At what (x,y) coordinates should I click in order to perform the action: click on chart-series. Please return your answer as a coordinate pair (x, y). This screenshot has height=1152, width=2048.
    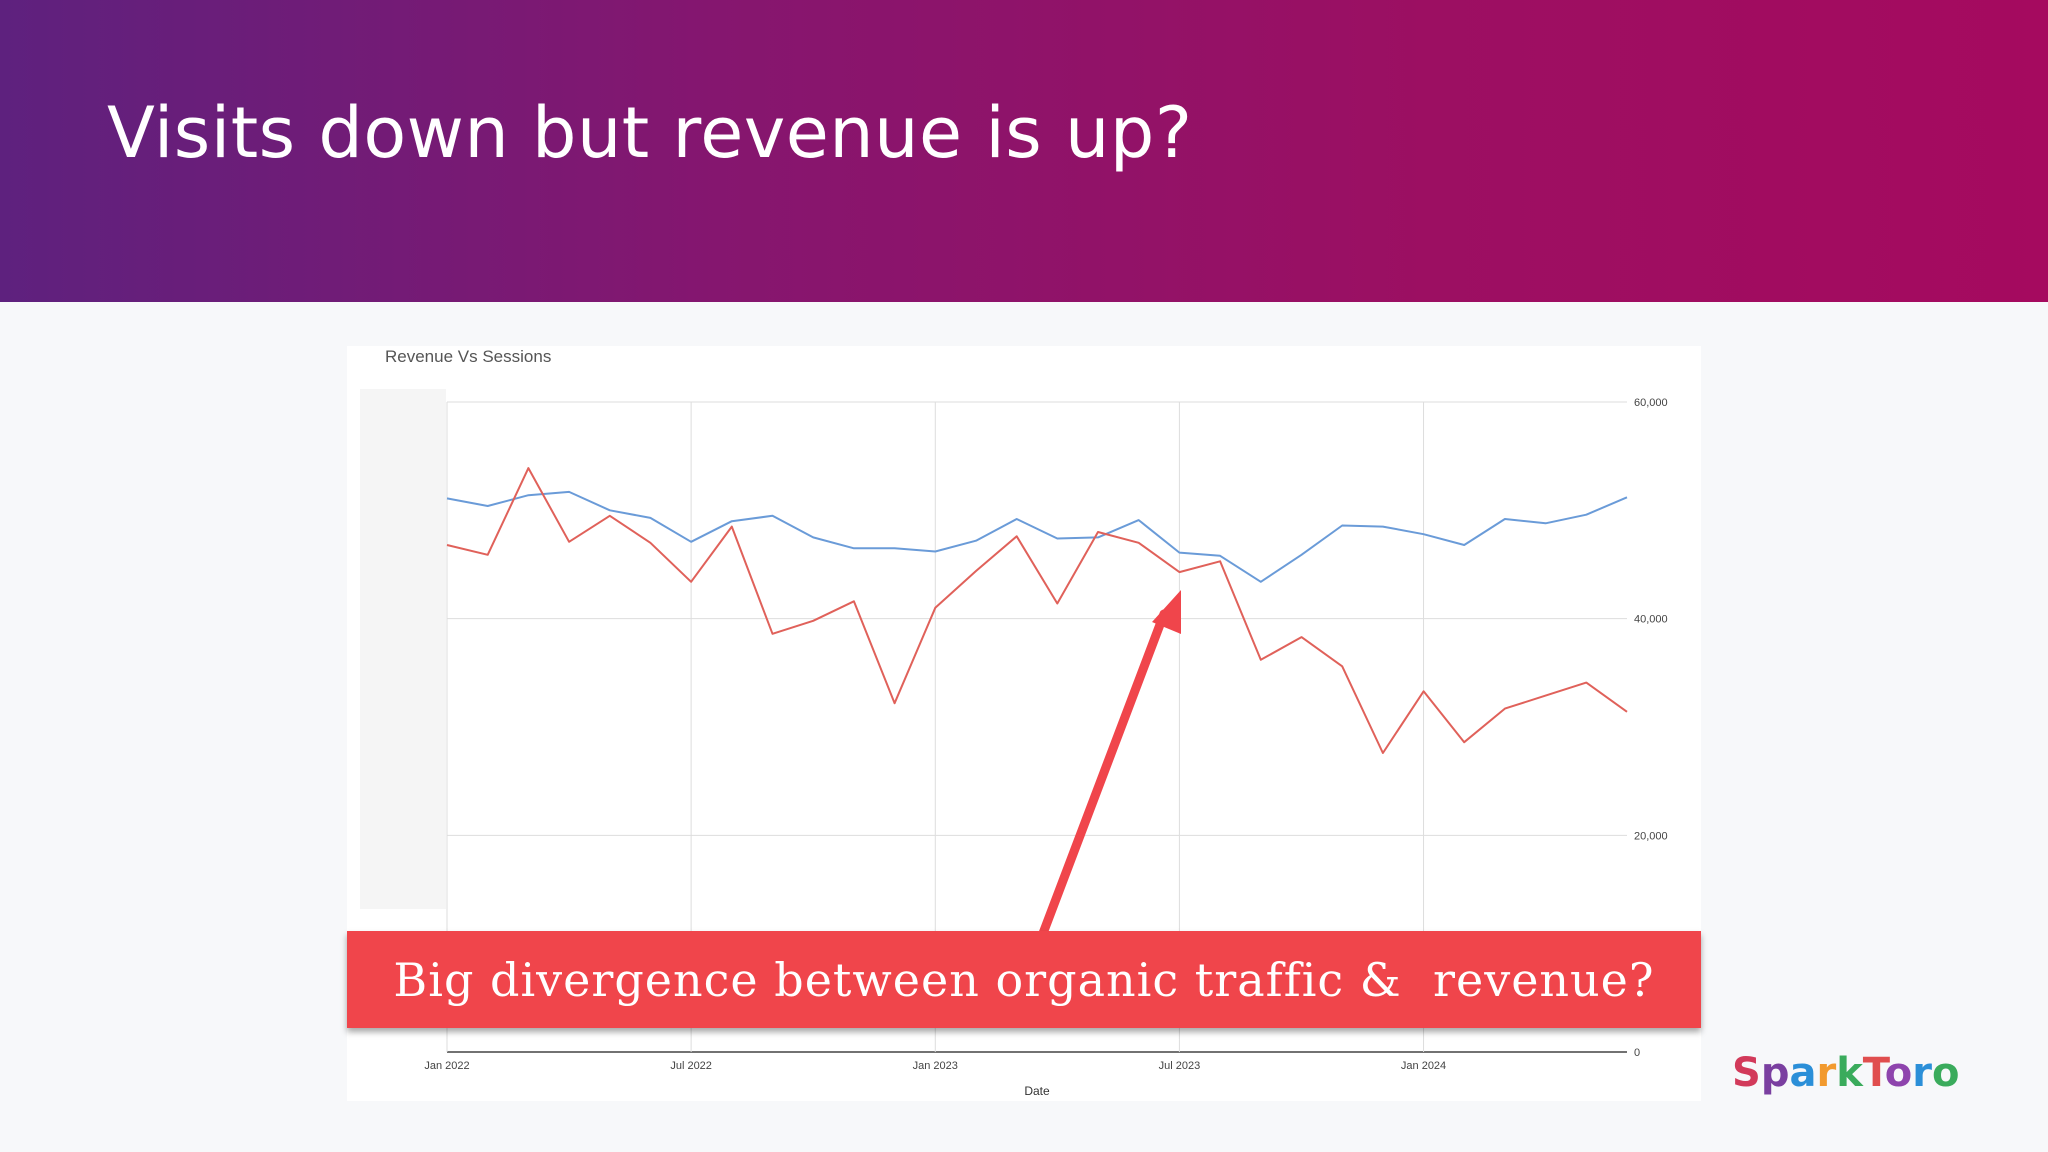
    Looking at the image, I should click on (1037, 610).